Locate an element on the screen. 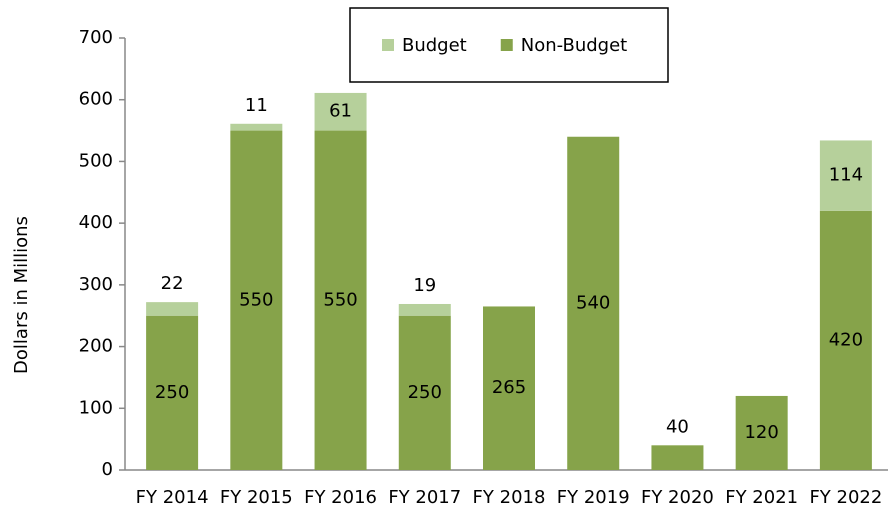  x-tick-label: FY 2014 is located at coordinates (172, 497).